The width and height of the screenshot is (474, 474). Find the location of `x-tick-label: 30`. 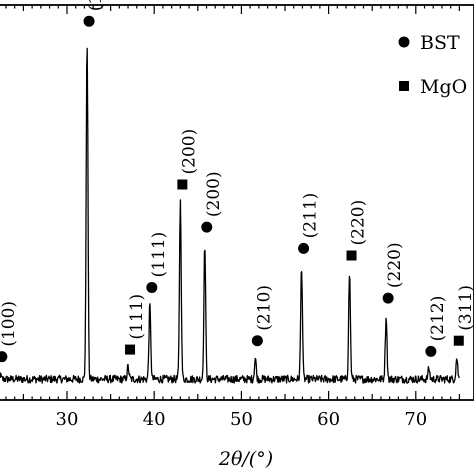

x-tick-label: 30 is located at coordinates (67, 419).